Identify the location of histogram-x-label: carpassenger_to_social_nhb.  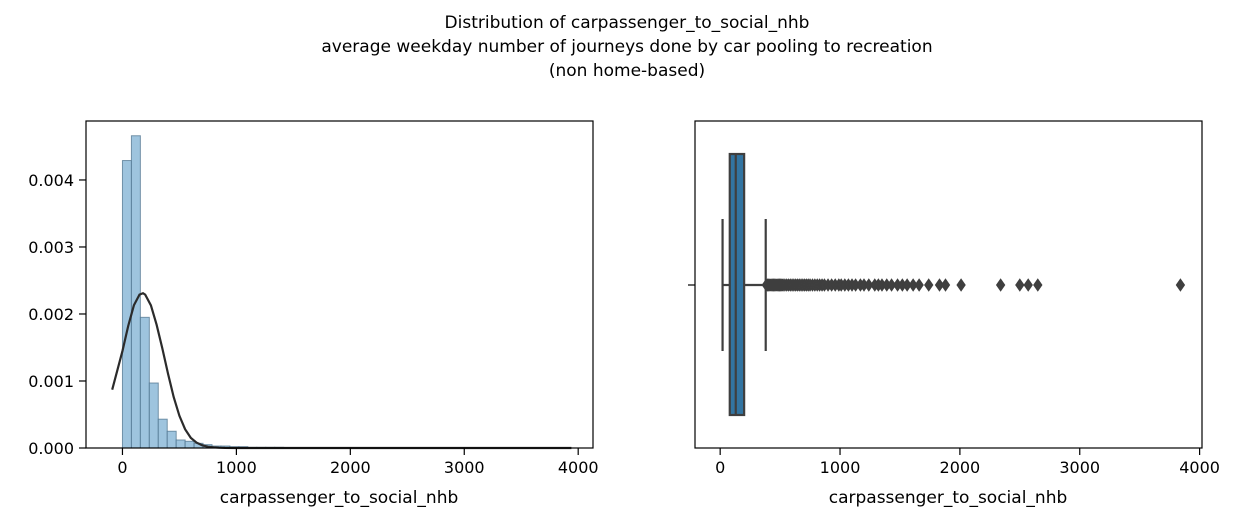
(339, 498).